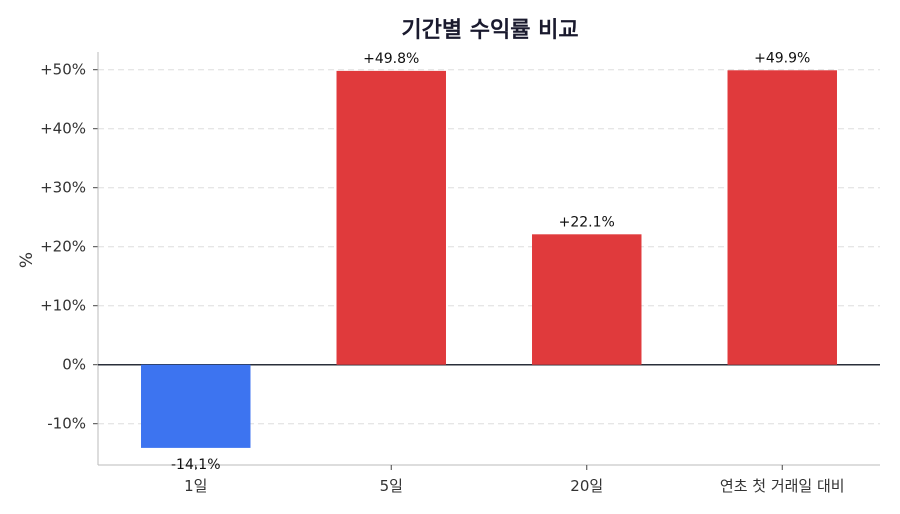 Image resolution: width=900 pixels, height=514 pixels. Describe the element at coordinates (63, 247) in the screenshot. I see `y-tick-label: +20%` at that location.